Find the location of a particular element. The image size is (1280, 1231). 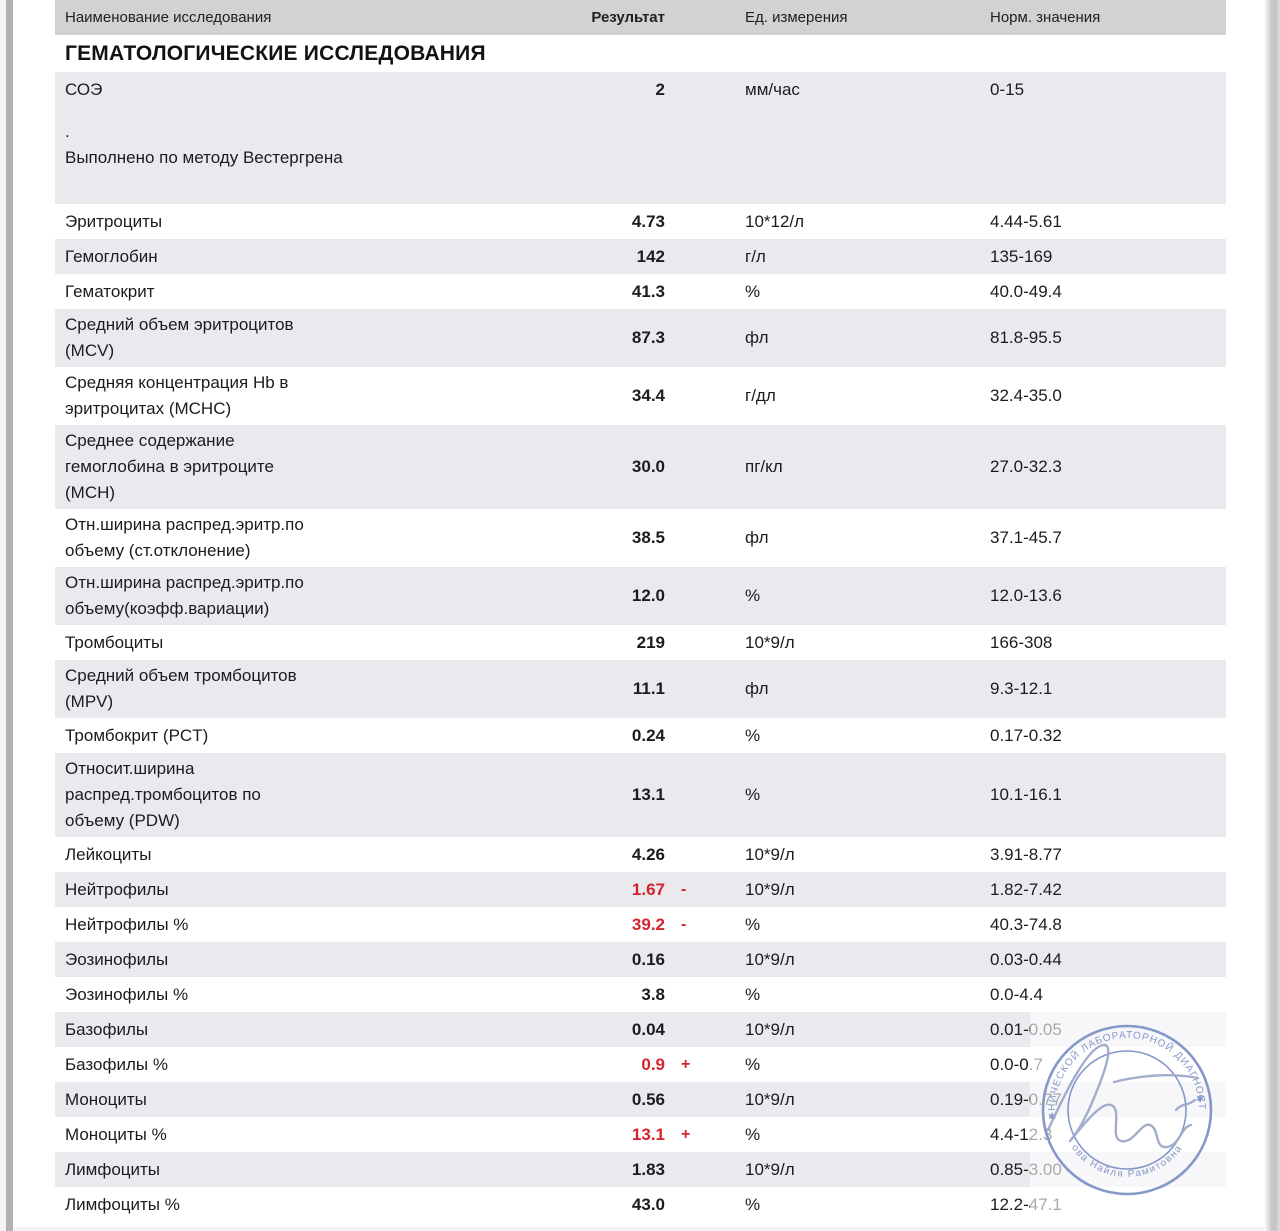

norm-range: 10.1-16.1 is located at coordinates (1026, 794).